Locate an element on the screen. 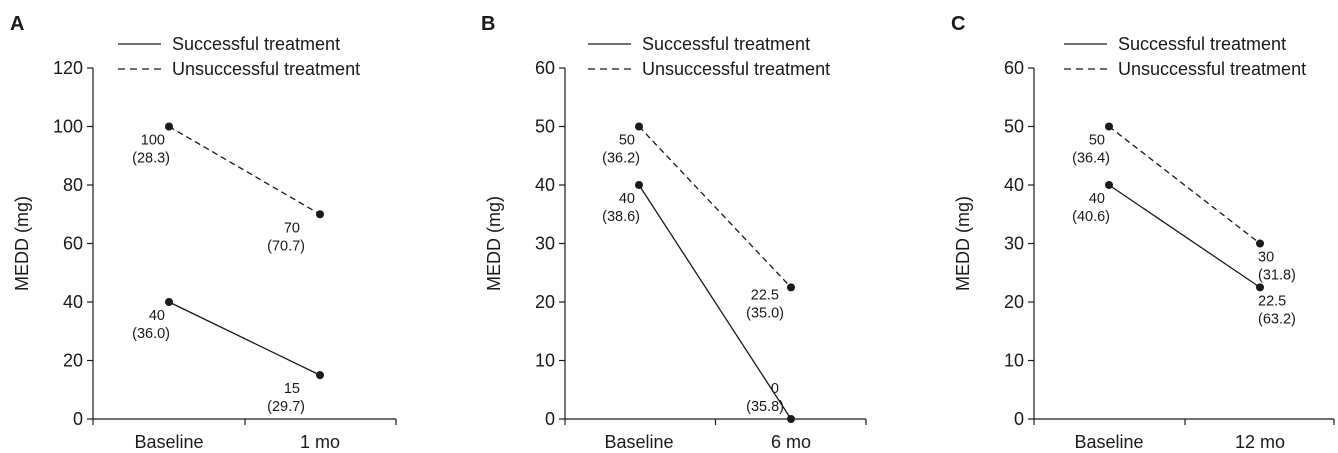  x-tick-label: 1 mo is located at coordinates (320, 442).